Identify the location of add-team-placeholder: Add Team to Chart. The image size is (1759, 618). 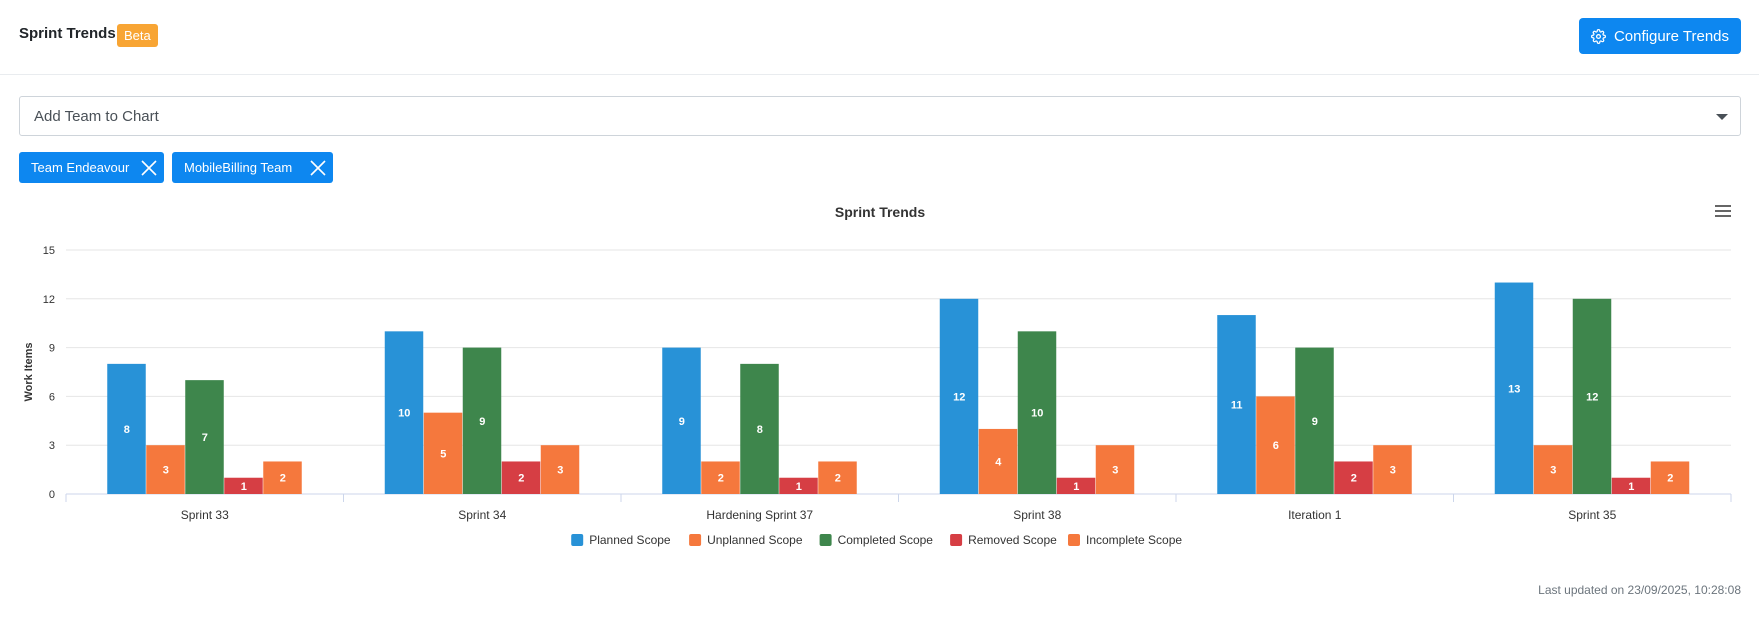
(96, 116).